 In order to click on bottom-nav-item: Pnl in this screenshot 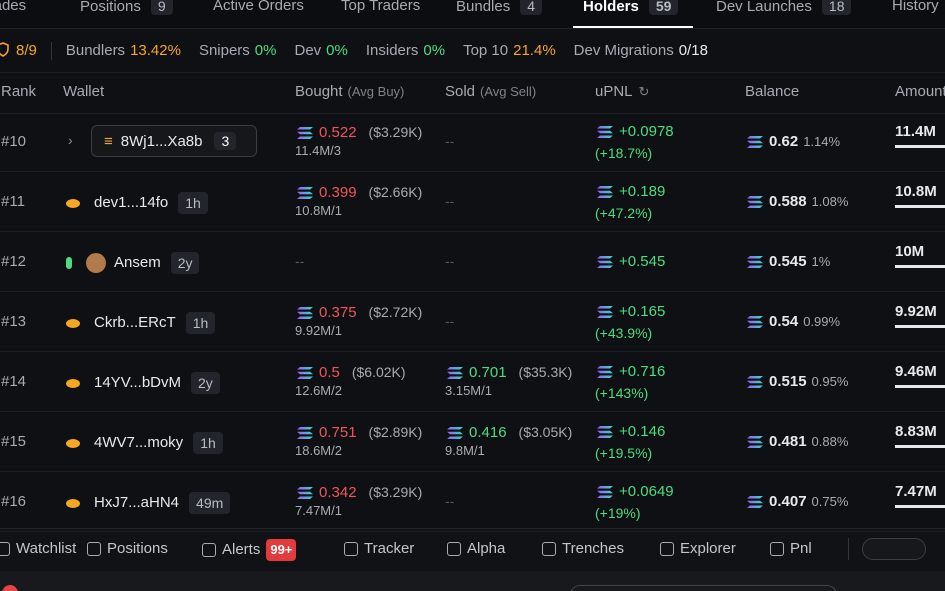, I will do `click(791, 549)`.